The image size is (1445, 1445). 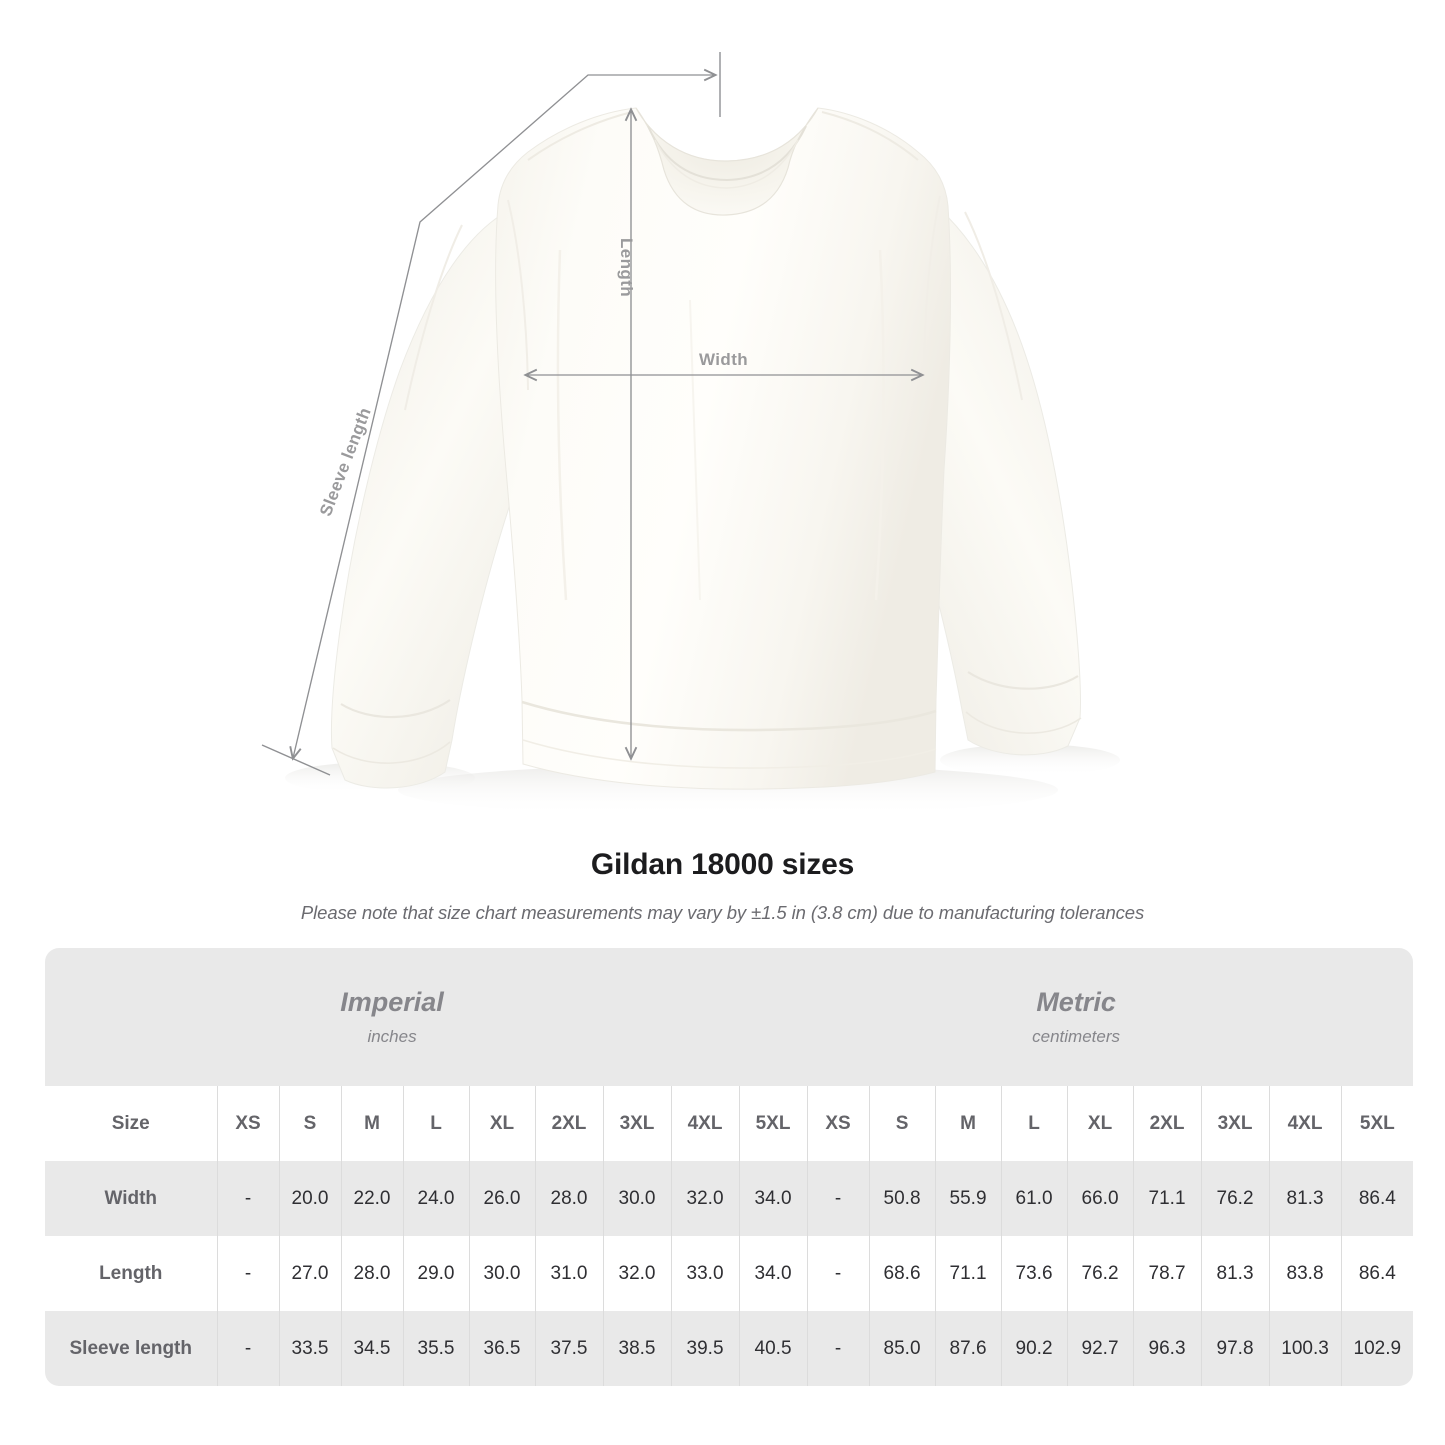 What do you see at coordinates (773, 1348) in the screenshot?
I see `cell-sleeve-imperial-5xl: 40.5` at bounding box center [773, 1348].